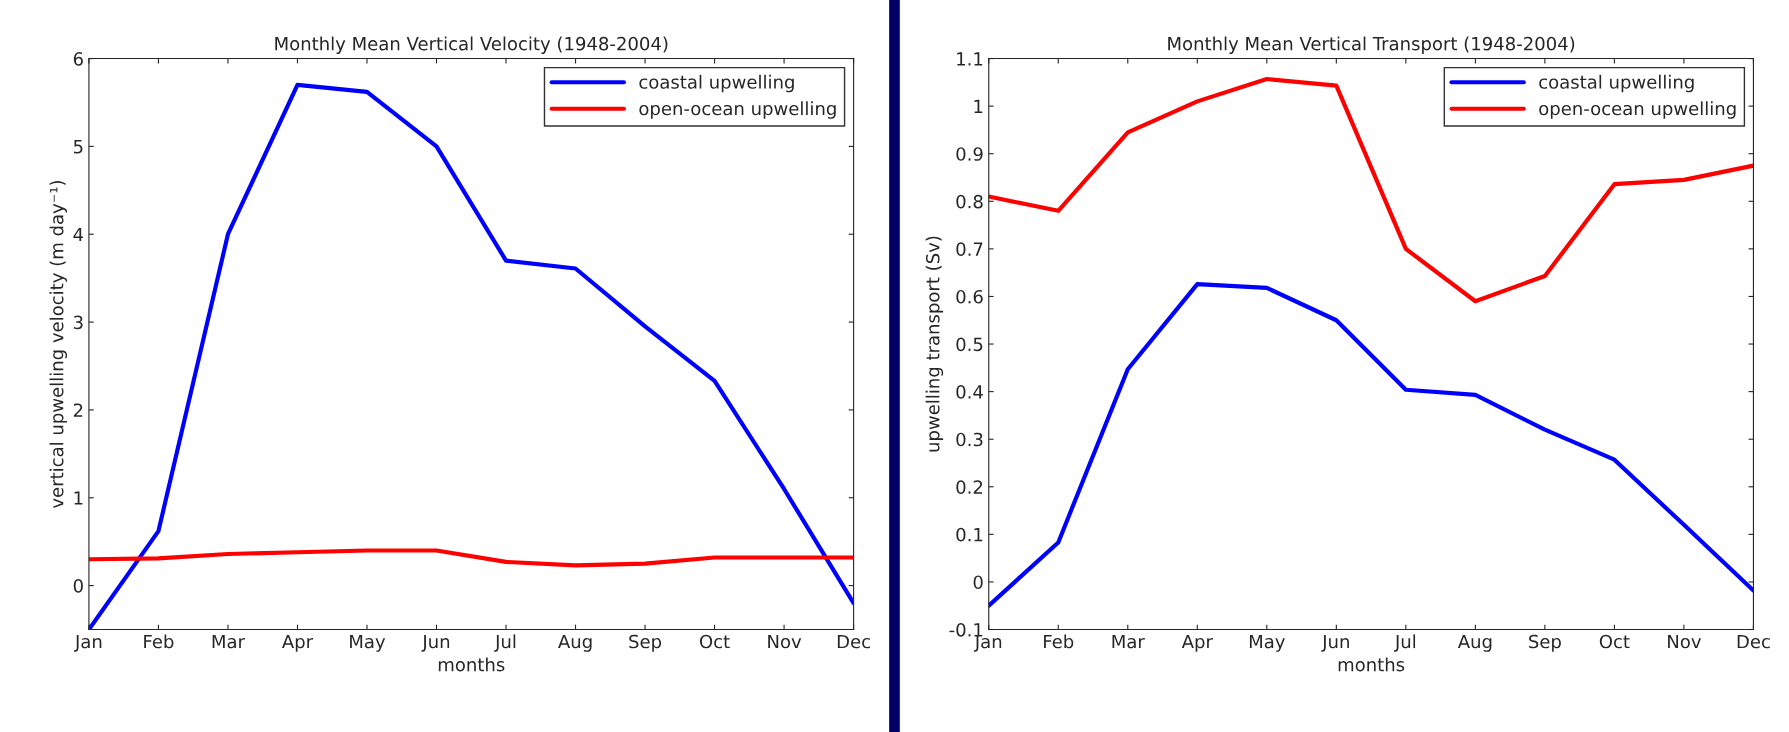  Describe the element at coordinates (969, 487) in the screenshot. I see `y-tick-label: 0.2` at that location.